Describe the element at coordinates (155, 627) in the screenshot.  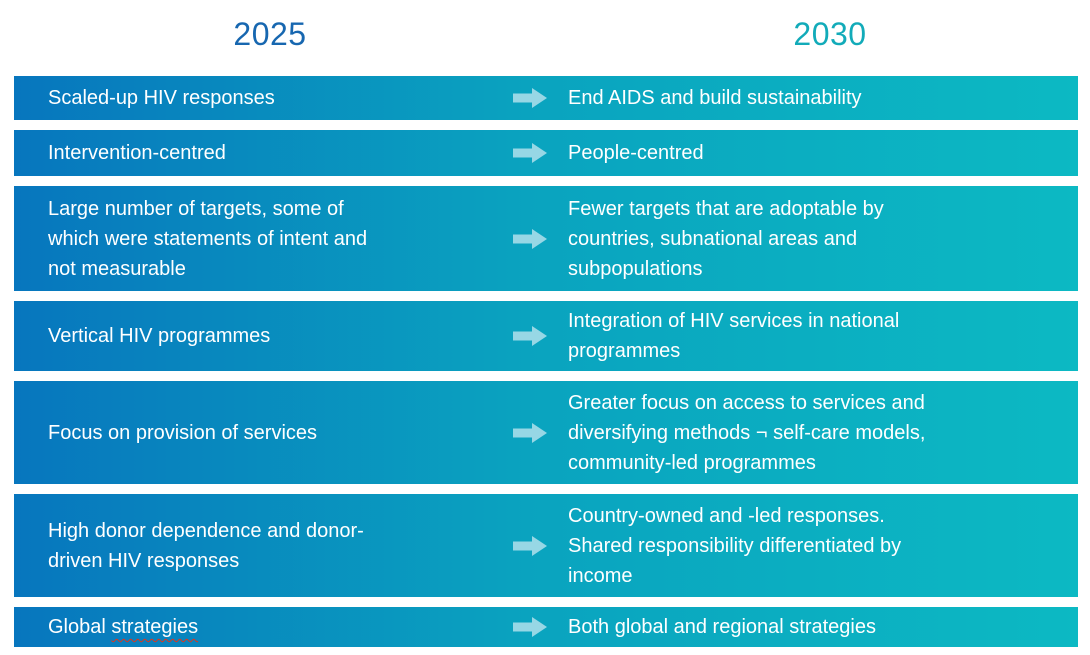
I see `misspelled-word: strategies` at that location.